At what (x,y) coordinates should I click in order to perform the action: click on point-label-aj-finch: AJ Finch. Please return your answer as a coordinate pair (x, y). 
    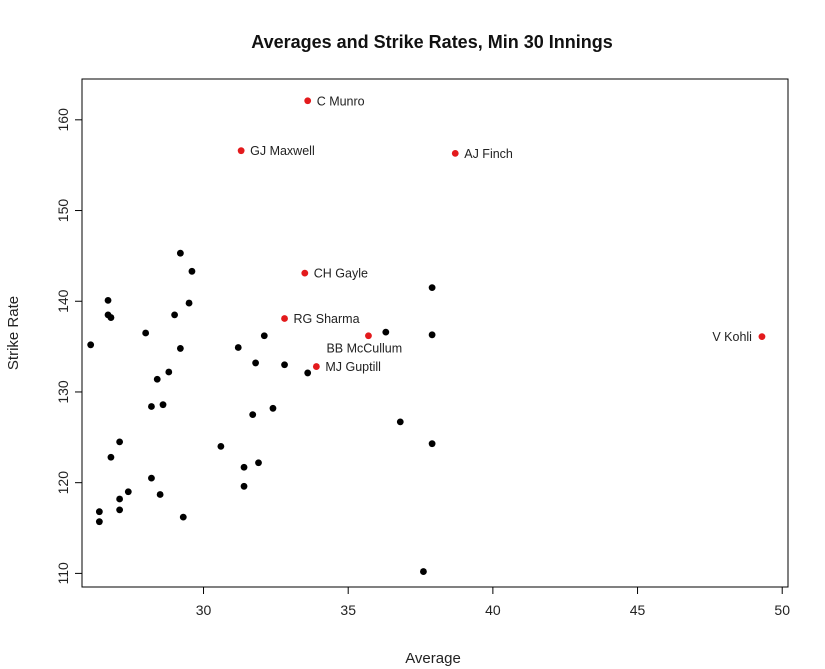
    Looking at the image, I should click on (488, 154).